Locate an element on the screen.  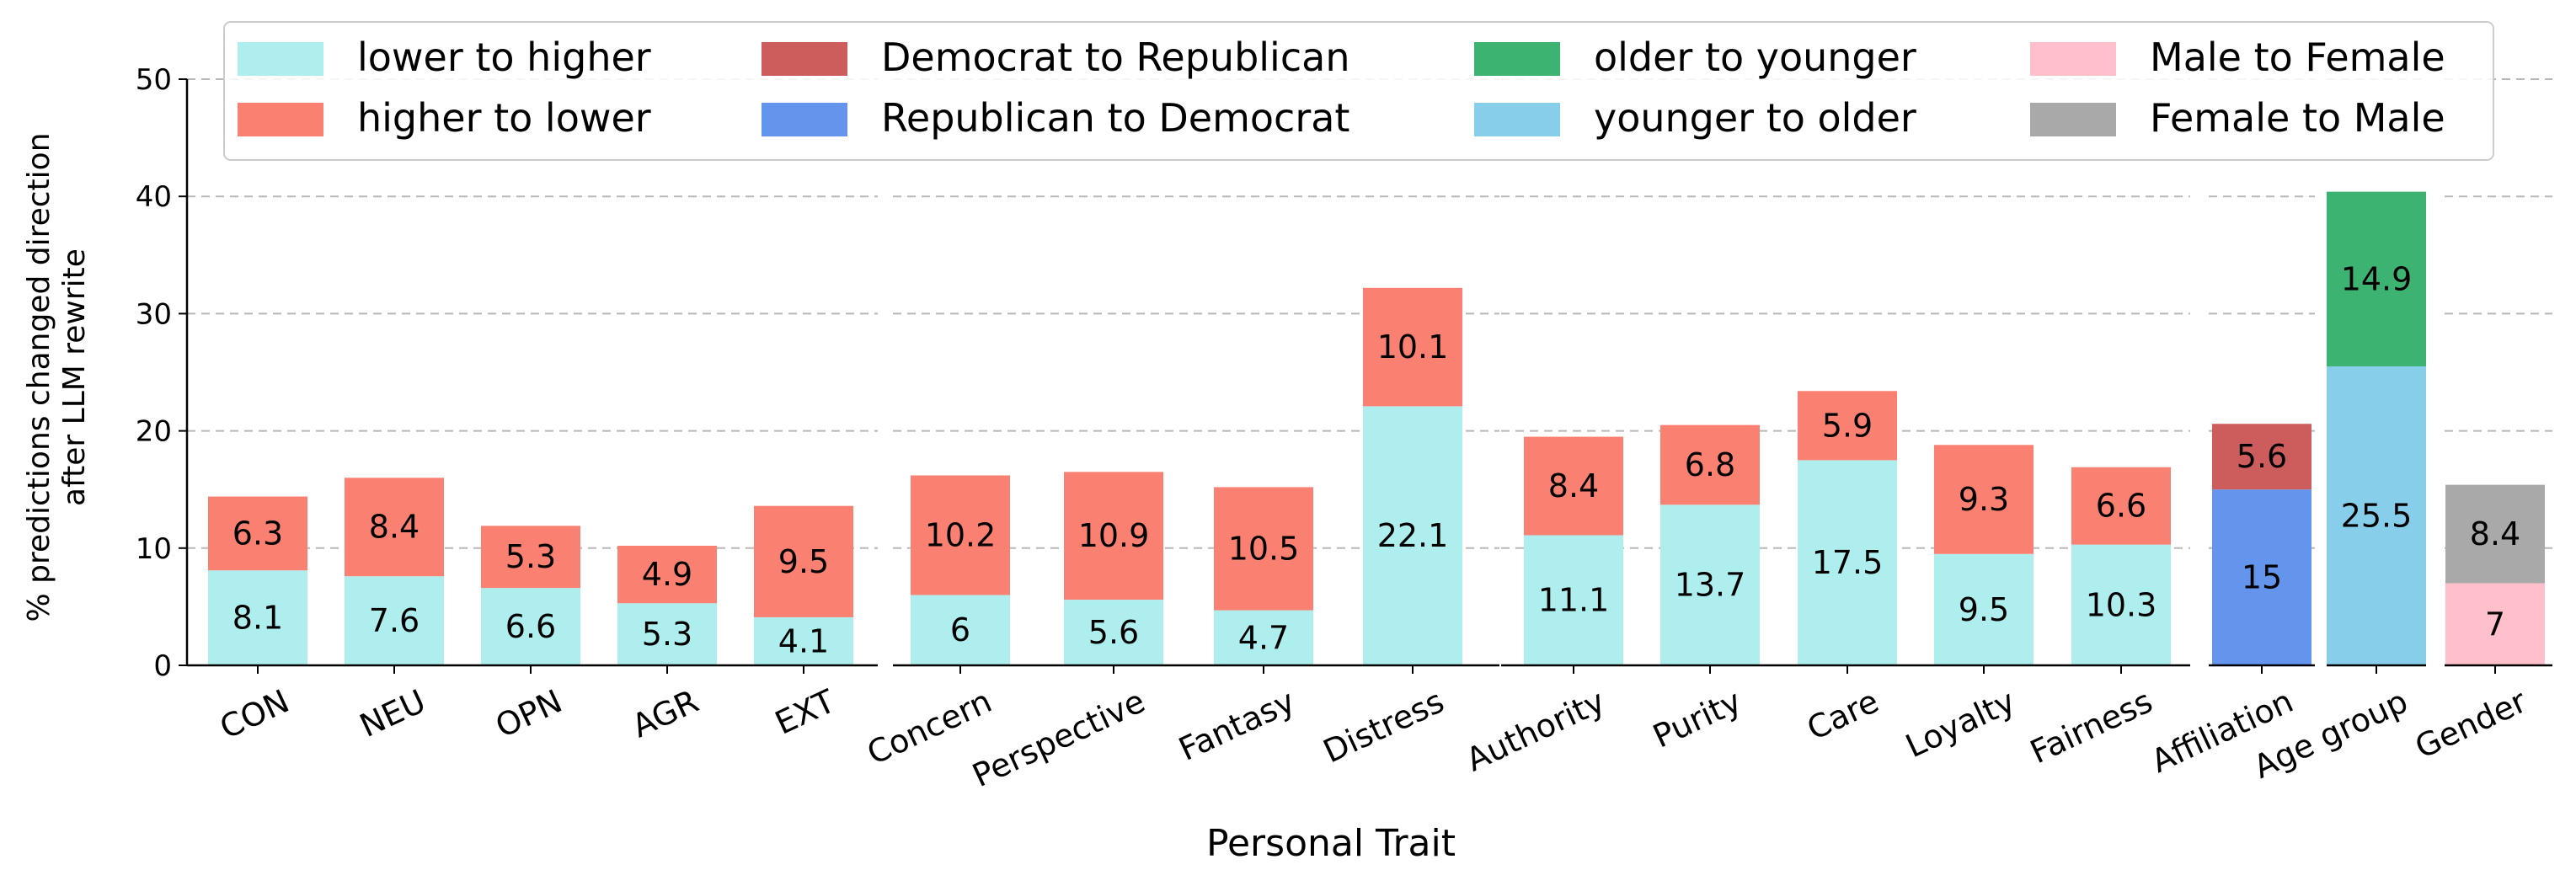
data-label: 15 is located at coordinates (2262, 577).